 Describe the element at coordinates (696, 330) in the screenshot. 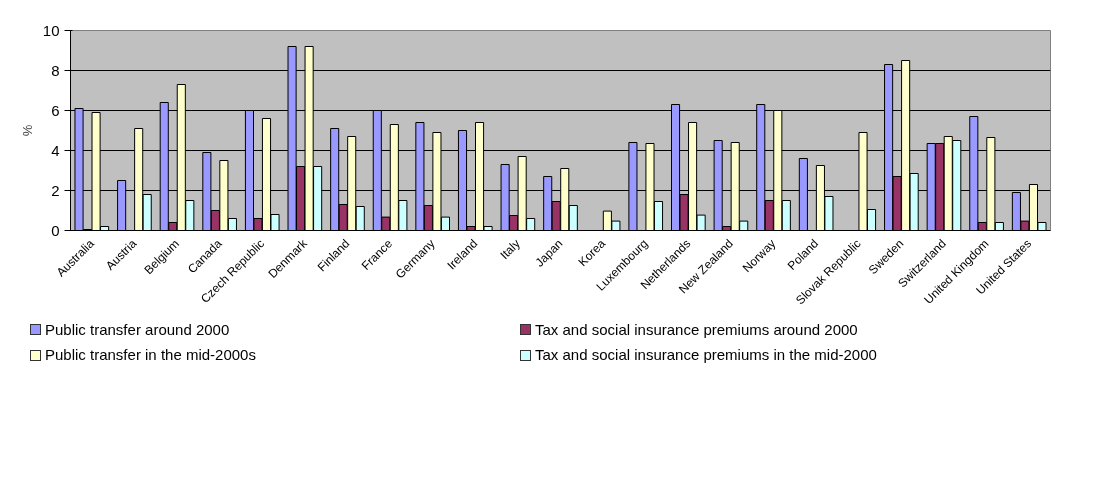

I see `legend-label: Tax and social insurance premiums around 2000` at that location.